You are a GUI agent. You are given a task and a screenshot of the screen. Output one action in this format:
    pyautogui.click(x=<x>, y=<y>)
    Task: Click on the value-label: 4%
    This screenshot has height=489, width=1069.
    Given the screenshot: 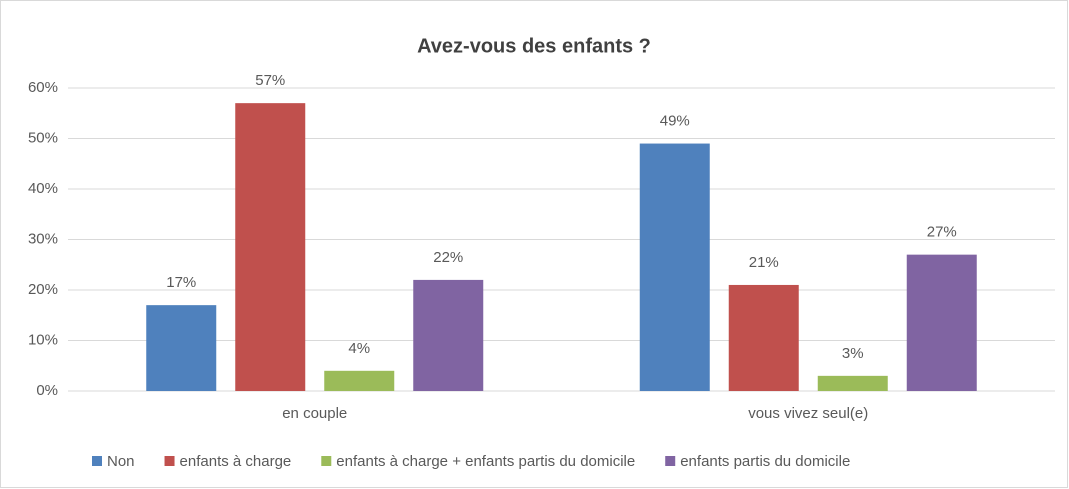 What is the action you would take?
    pyautogui.click(x=359, y=348)
    